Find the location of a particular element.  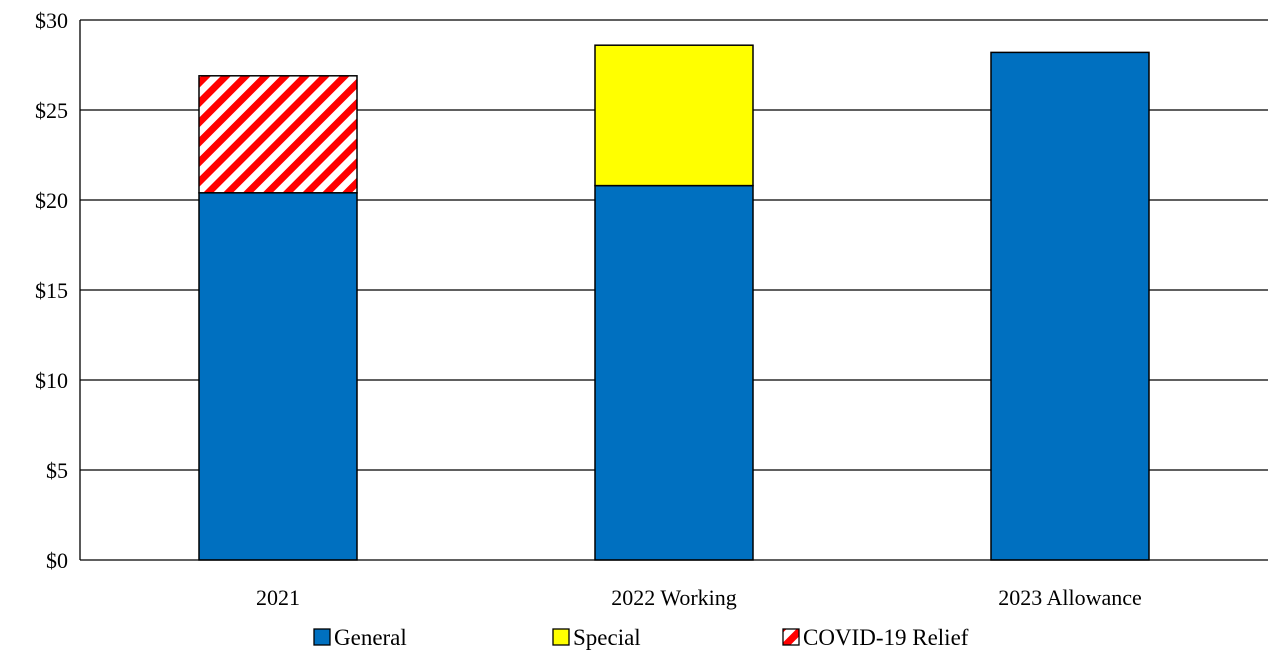

y-tick-label: $15 is located at coordinates (51, 290).